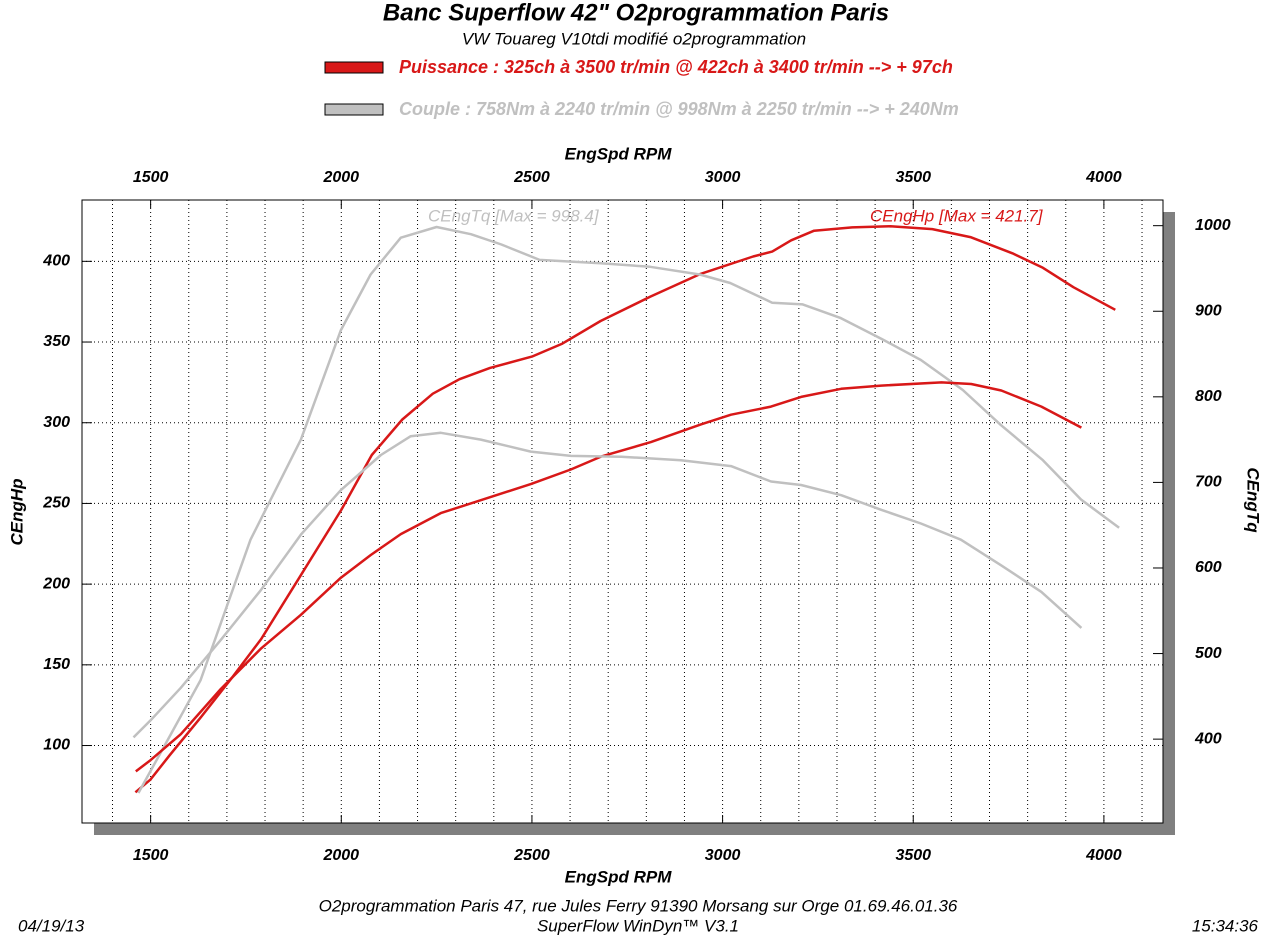  I want to click on x-tick-label: 1500, so click(151, 855).